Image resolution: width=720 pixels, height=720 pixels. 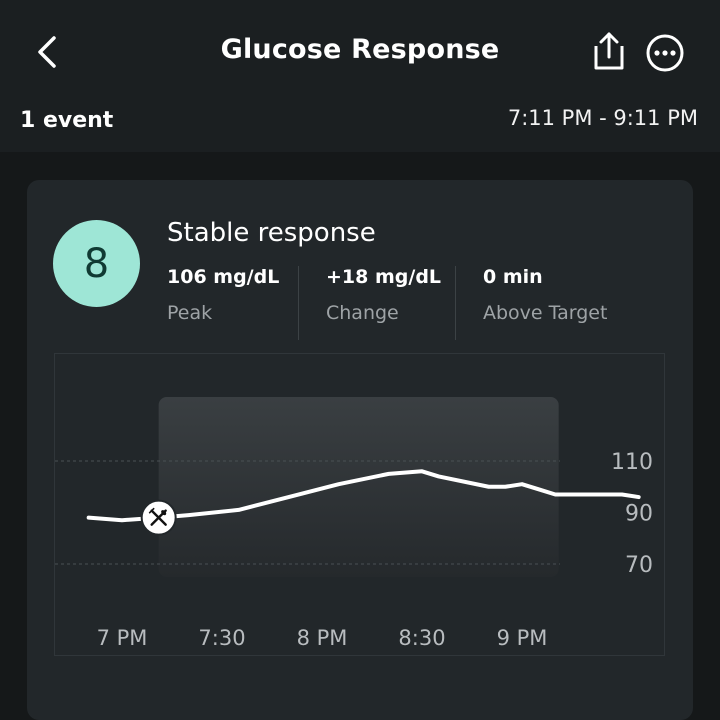 What do you see at coordinates (639, 514) in the screenshot?
I see `y-tick-label: 90` at bounding box center [639, 514].